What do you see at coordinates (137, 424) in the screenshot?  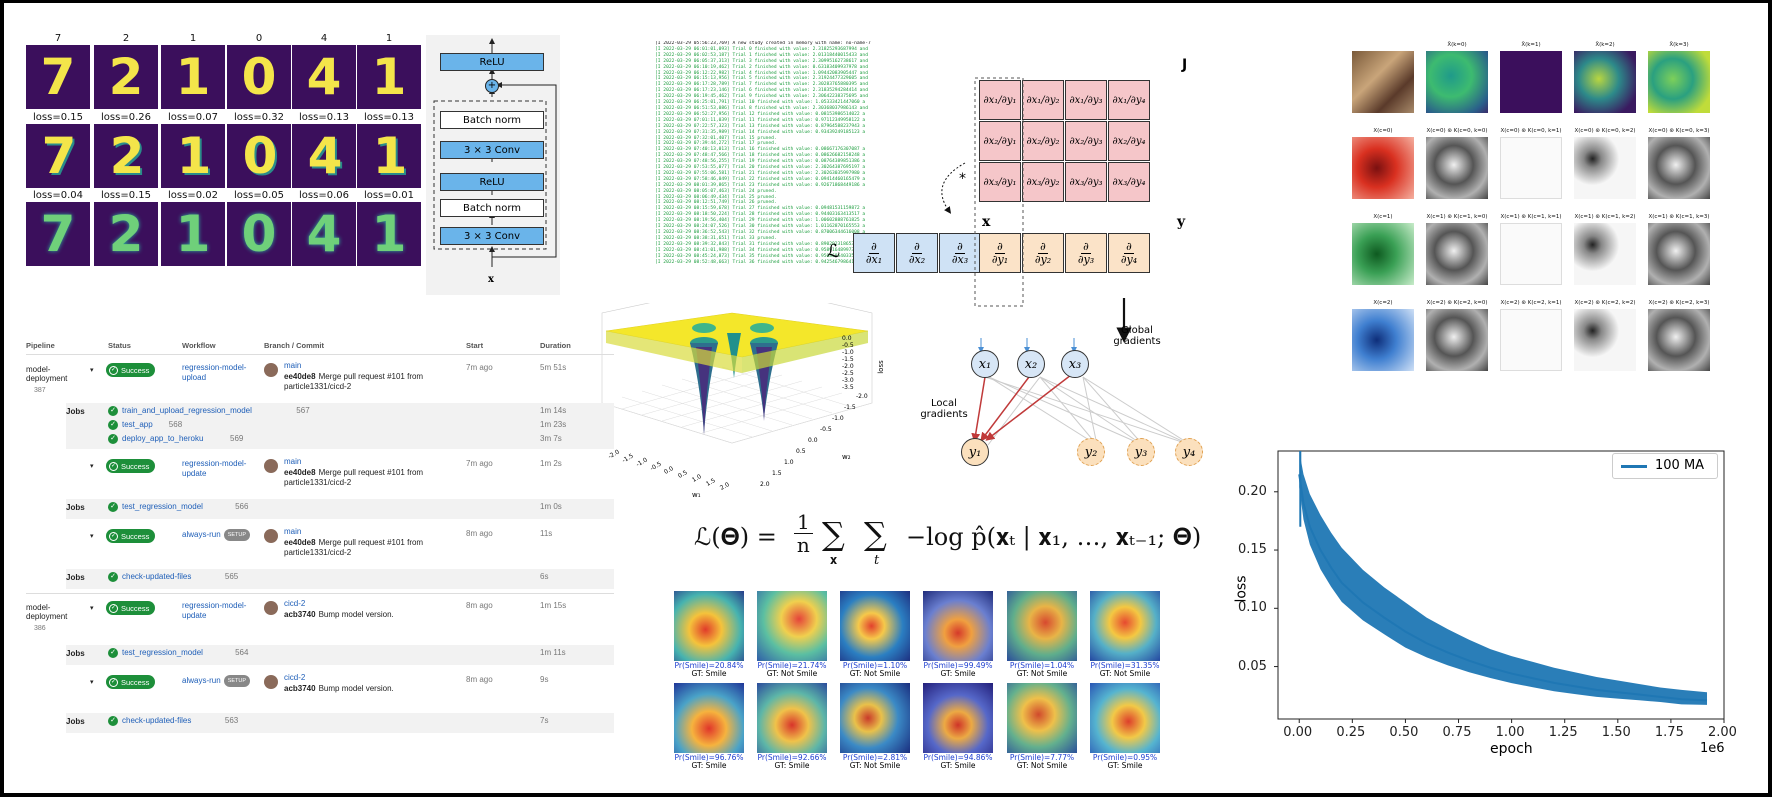 I see `job-link: test_app` at bounding box center [137, 424].